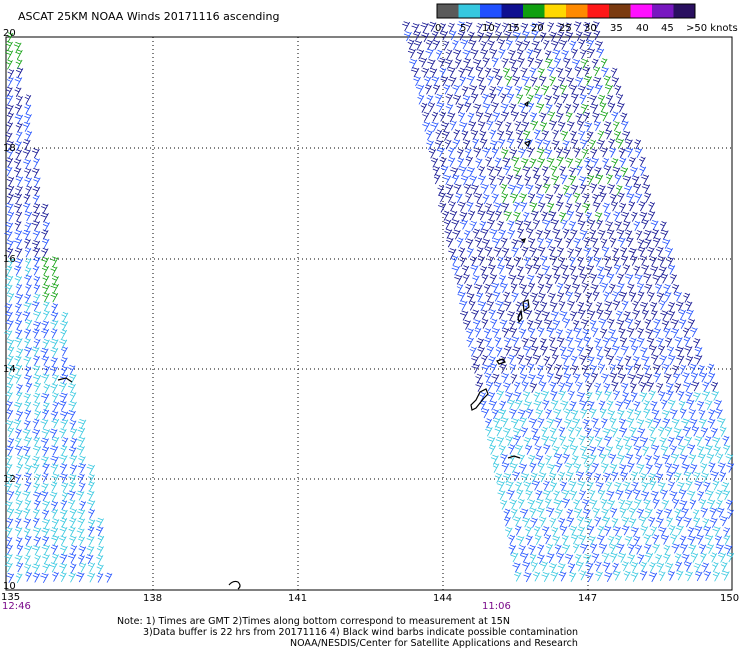 The width and height of the screenshot is (740, 650). Describe the element at coordinates (65, 380) in the screenshot. I see `reef-14n` at that location.